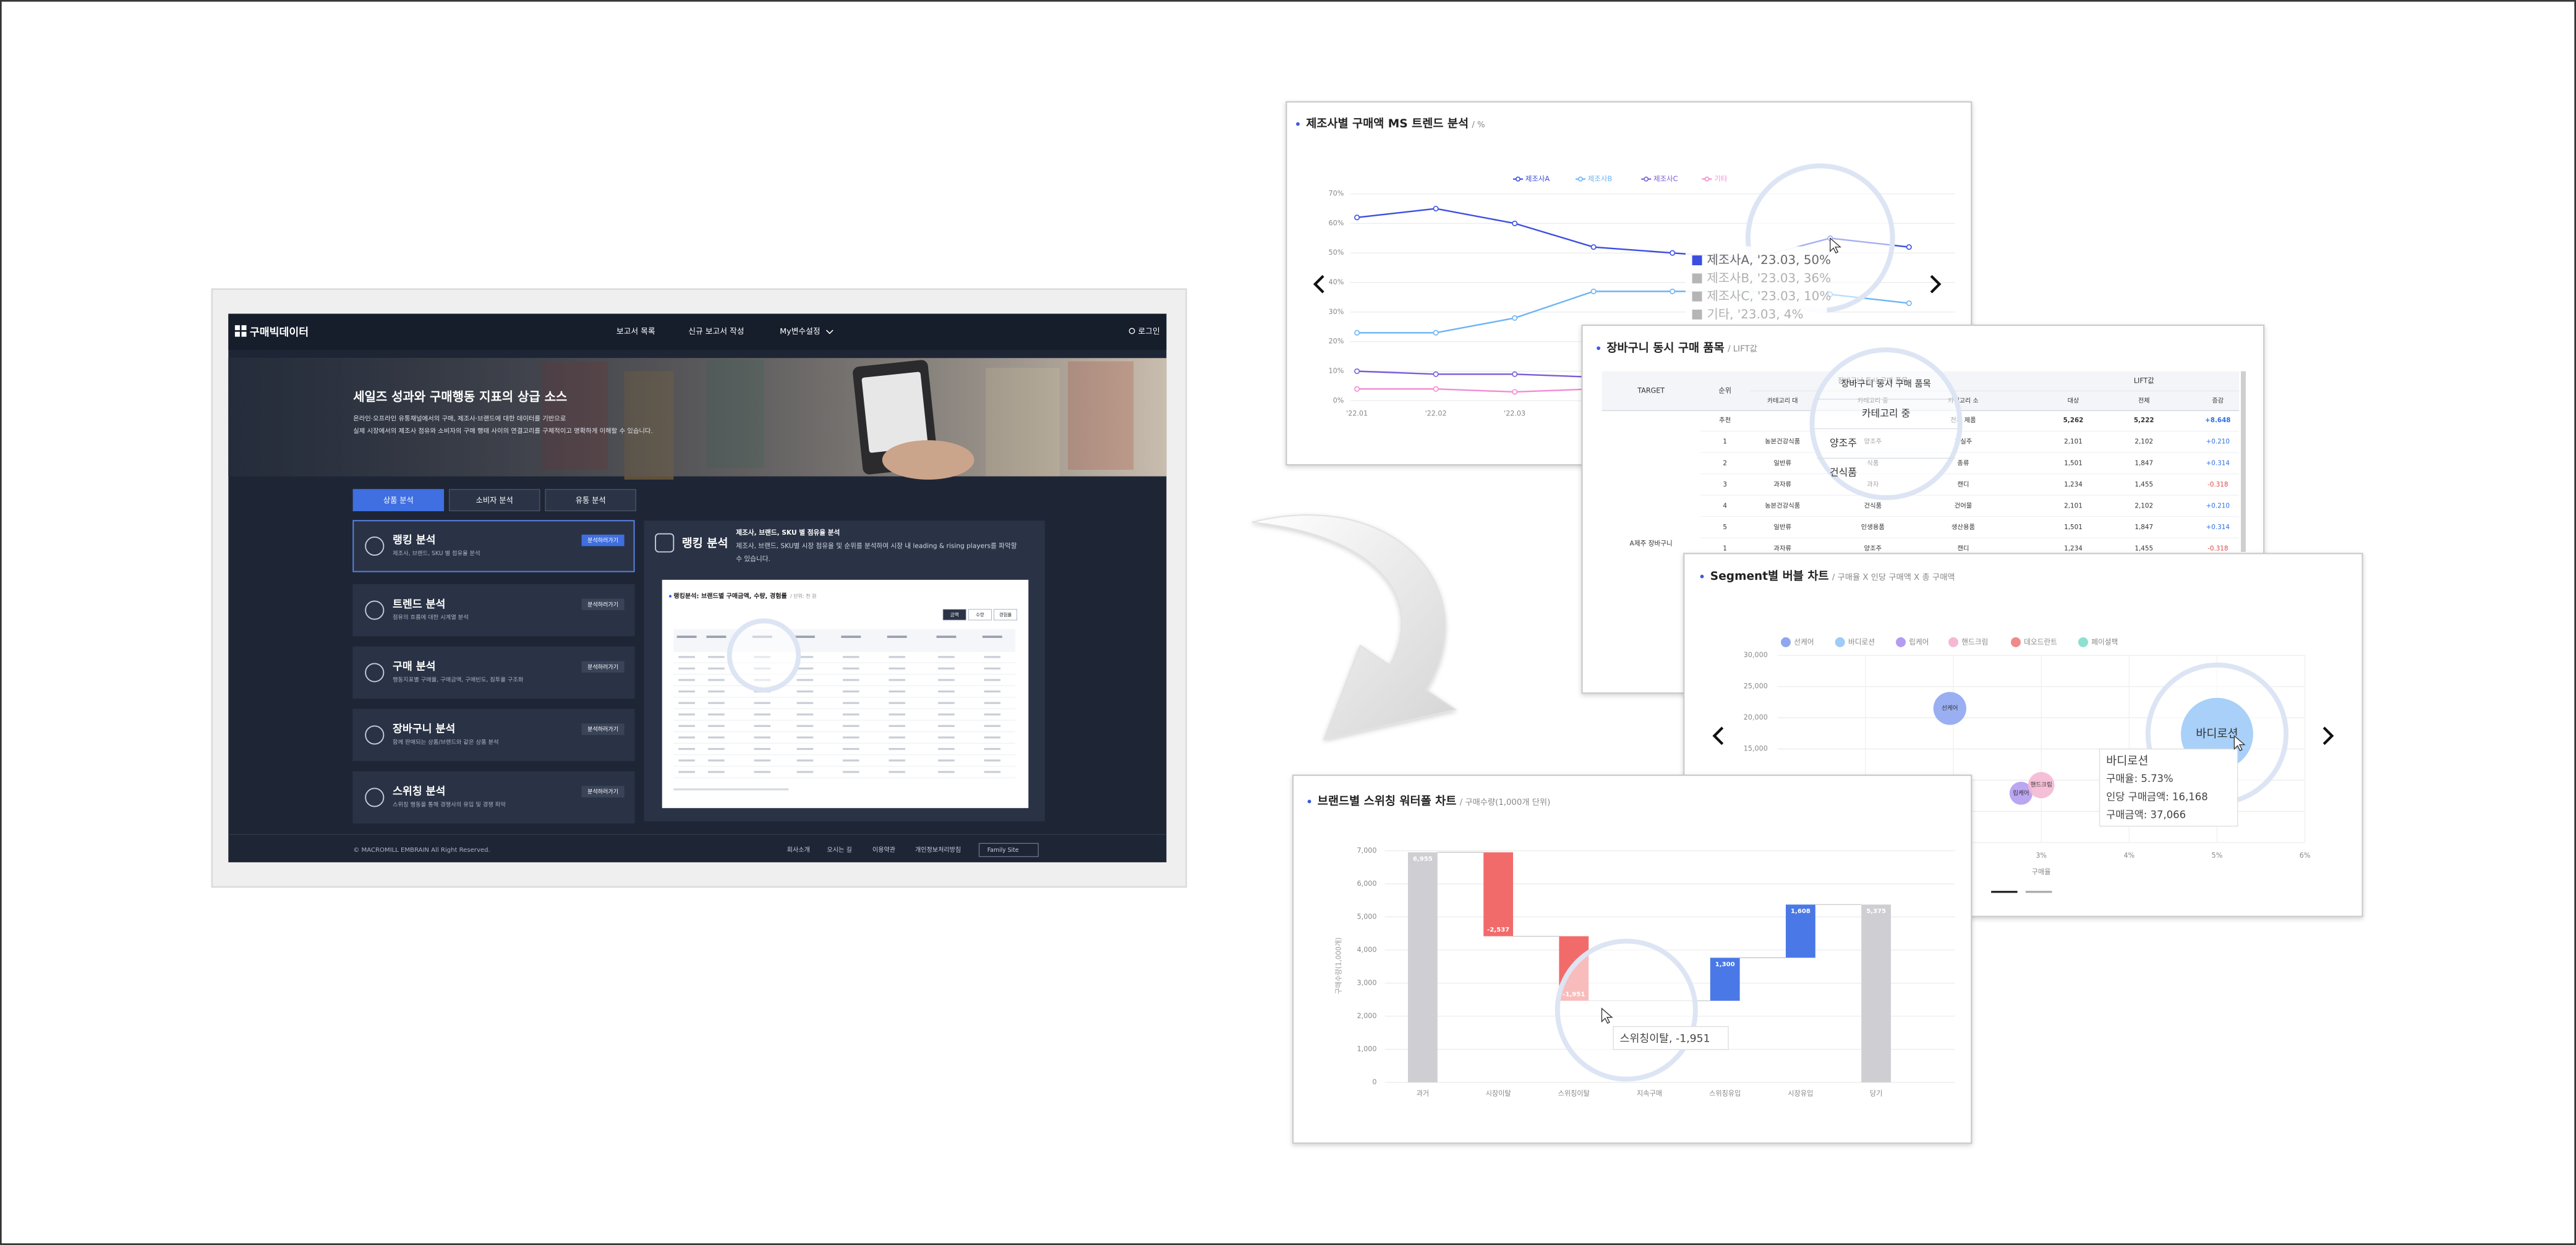 This screenshot has height=1245, width=2576. I want to click on y-tick-label: 30%, so click(1336, 312).